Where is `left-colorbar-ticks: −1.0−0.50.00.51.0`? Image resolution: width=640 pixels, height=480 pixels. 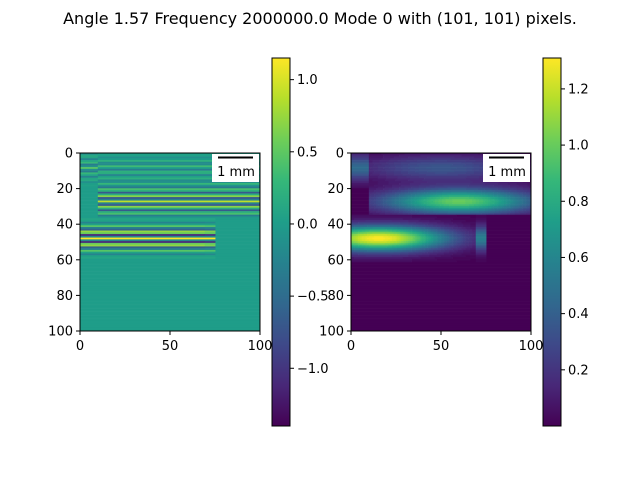
left-colorbar-ticks: −1.0−0.50.00.51.0 is located at coordinates (309, 225).